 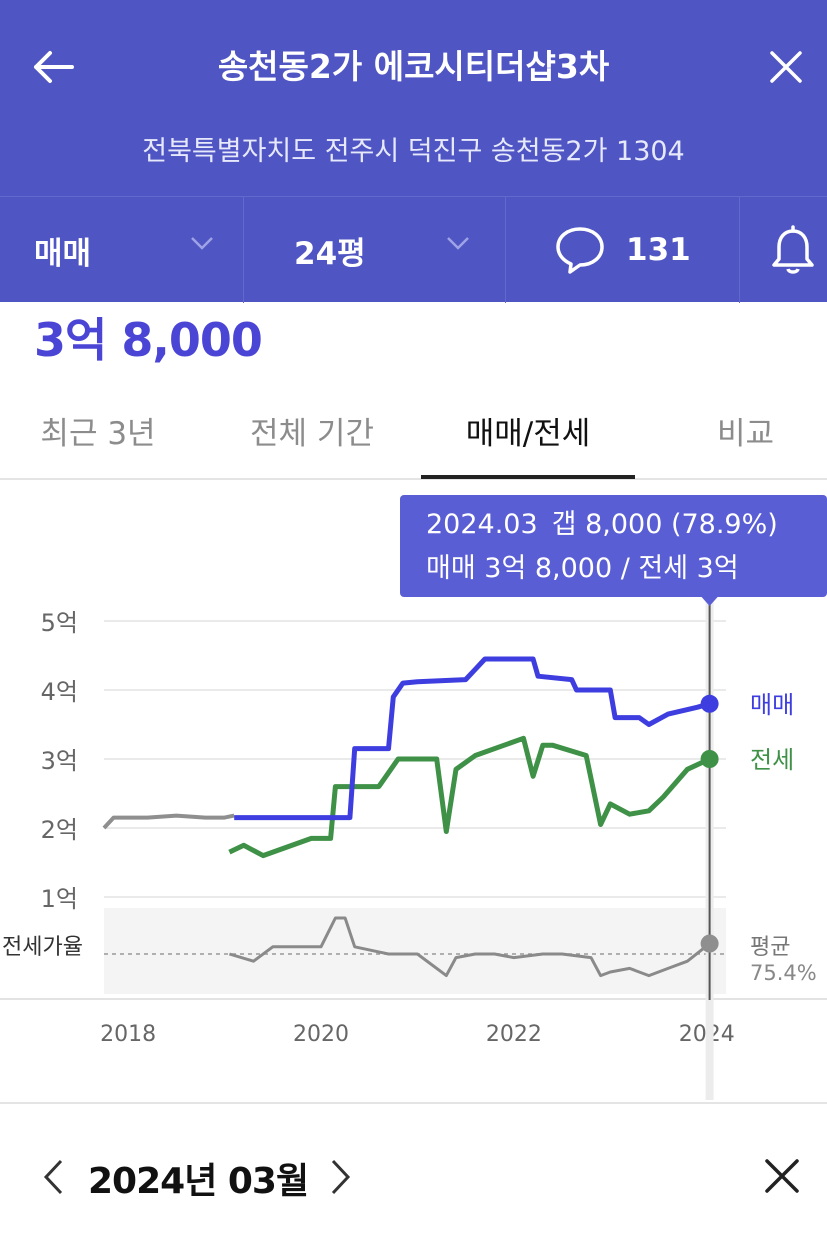 I want to click on tooltip-prices: 매매 3억 8,000 / 전세 3억, so click(x=582, y=568).